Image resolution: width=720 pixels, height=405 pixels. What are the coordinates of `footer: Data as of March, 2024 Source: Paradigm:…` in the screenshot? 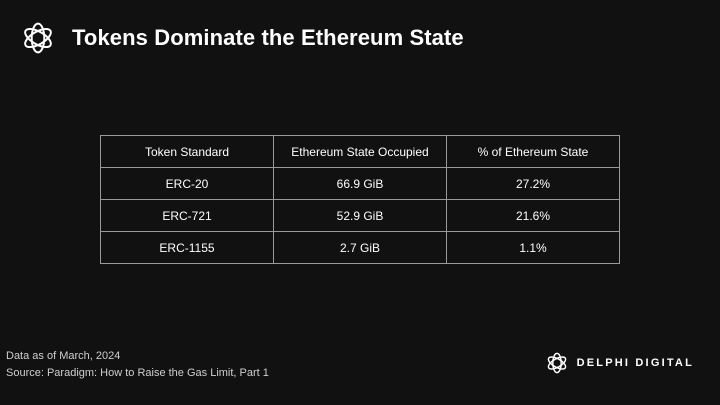 It's located at (137, 365).